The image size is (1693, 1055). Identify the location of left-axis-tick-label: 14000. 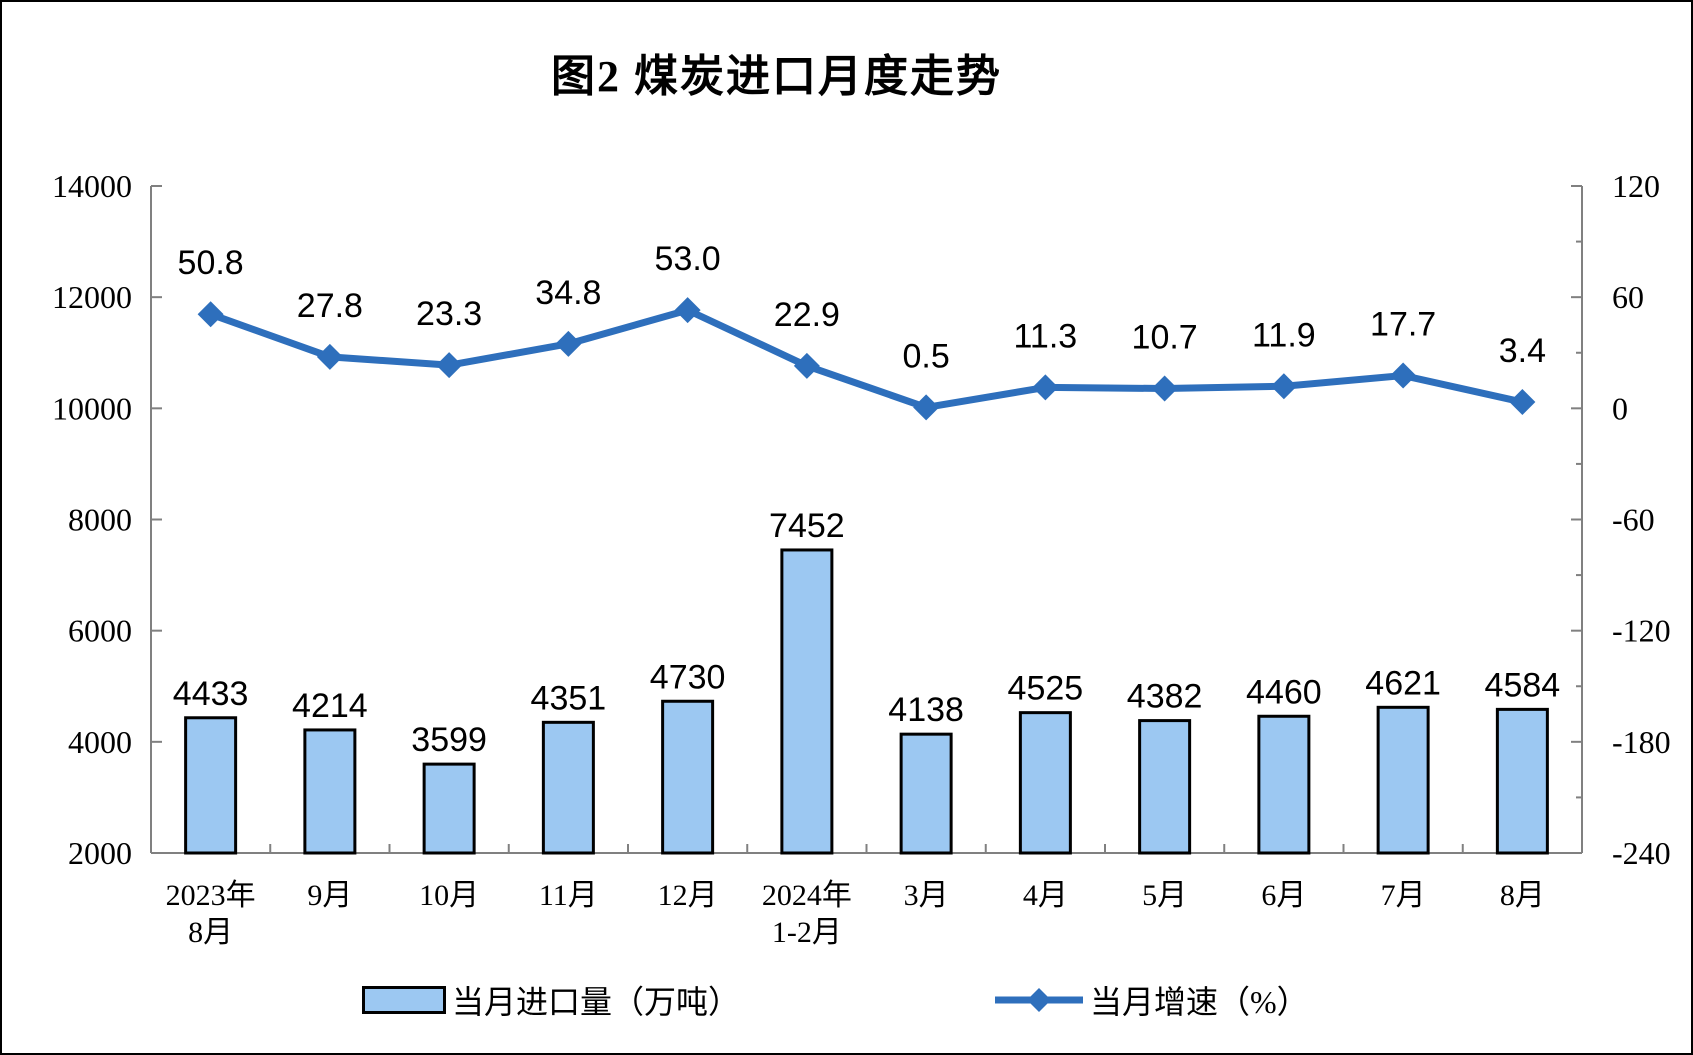
(92, 186).